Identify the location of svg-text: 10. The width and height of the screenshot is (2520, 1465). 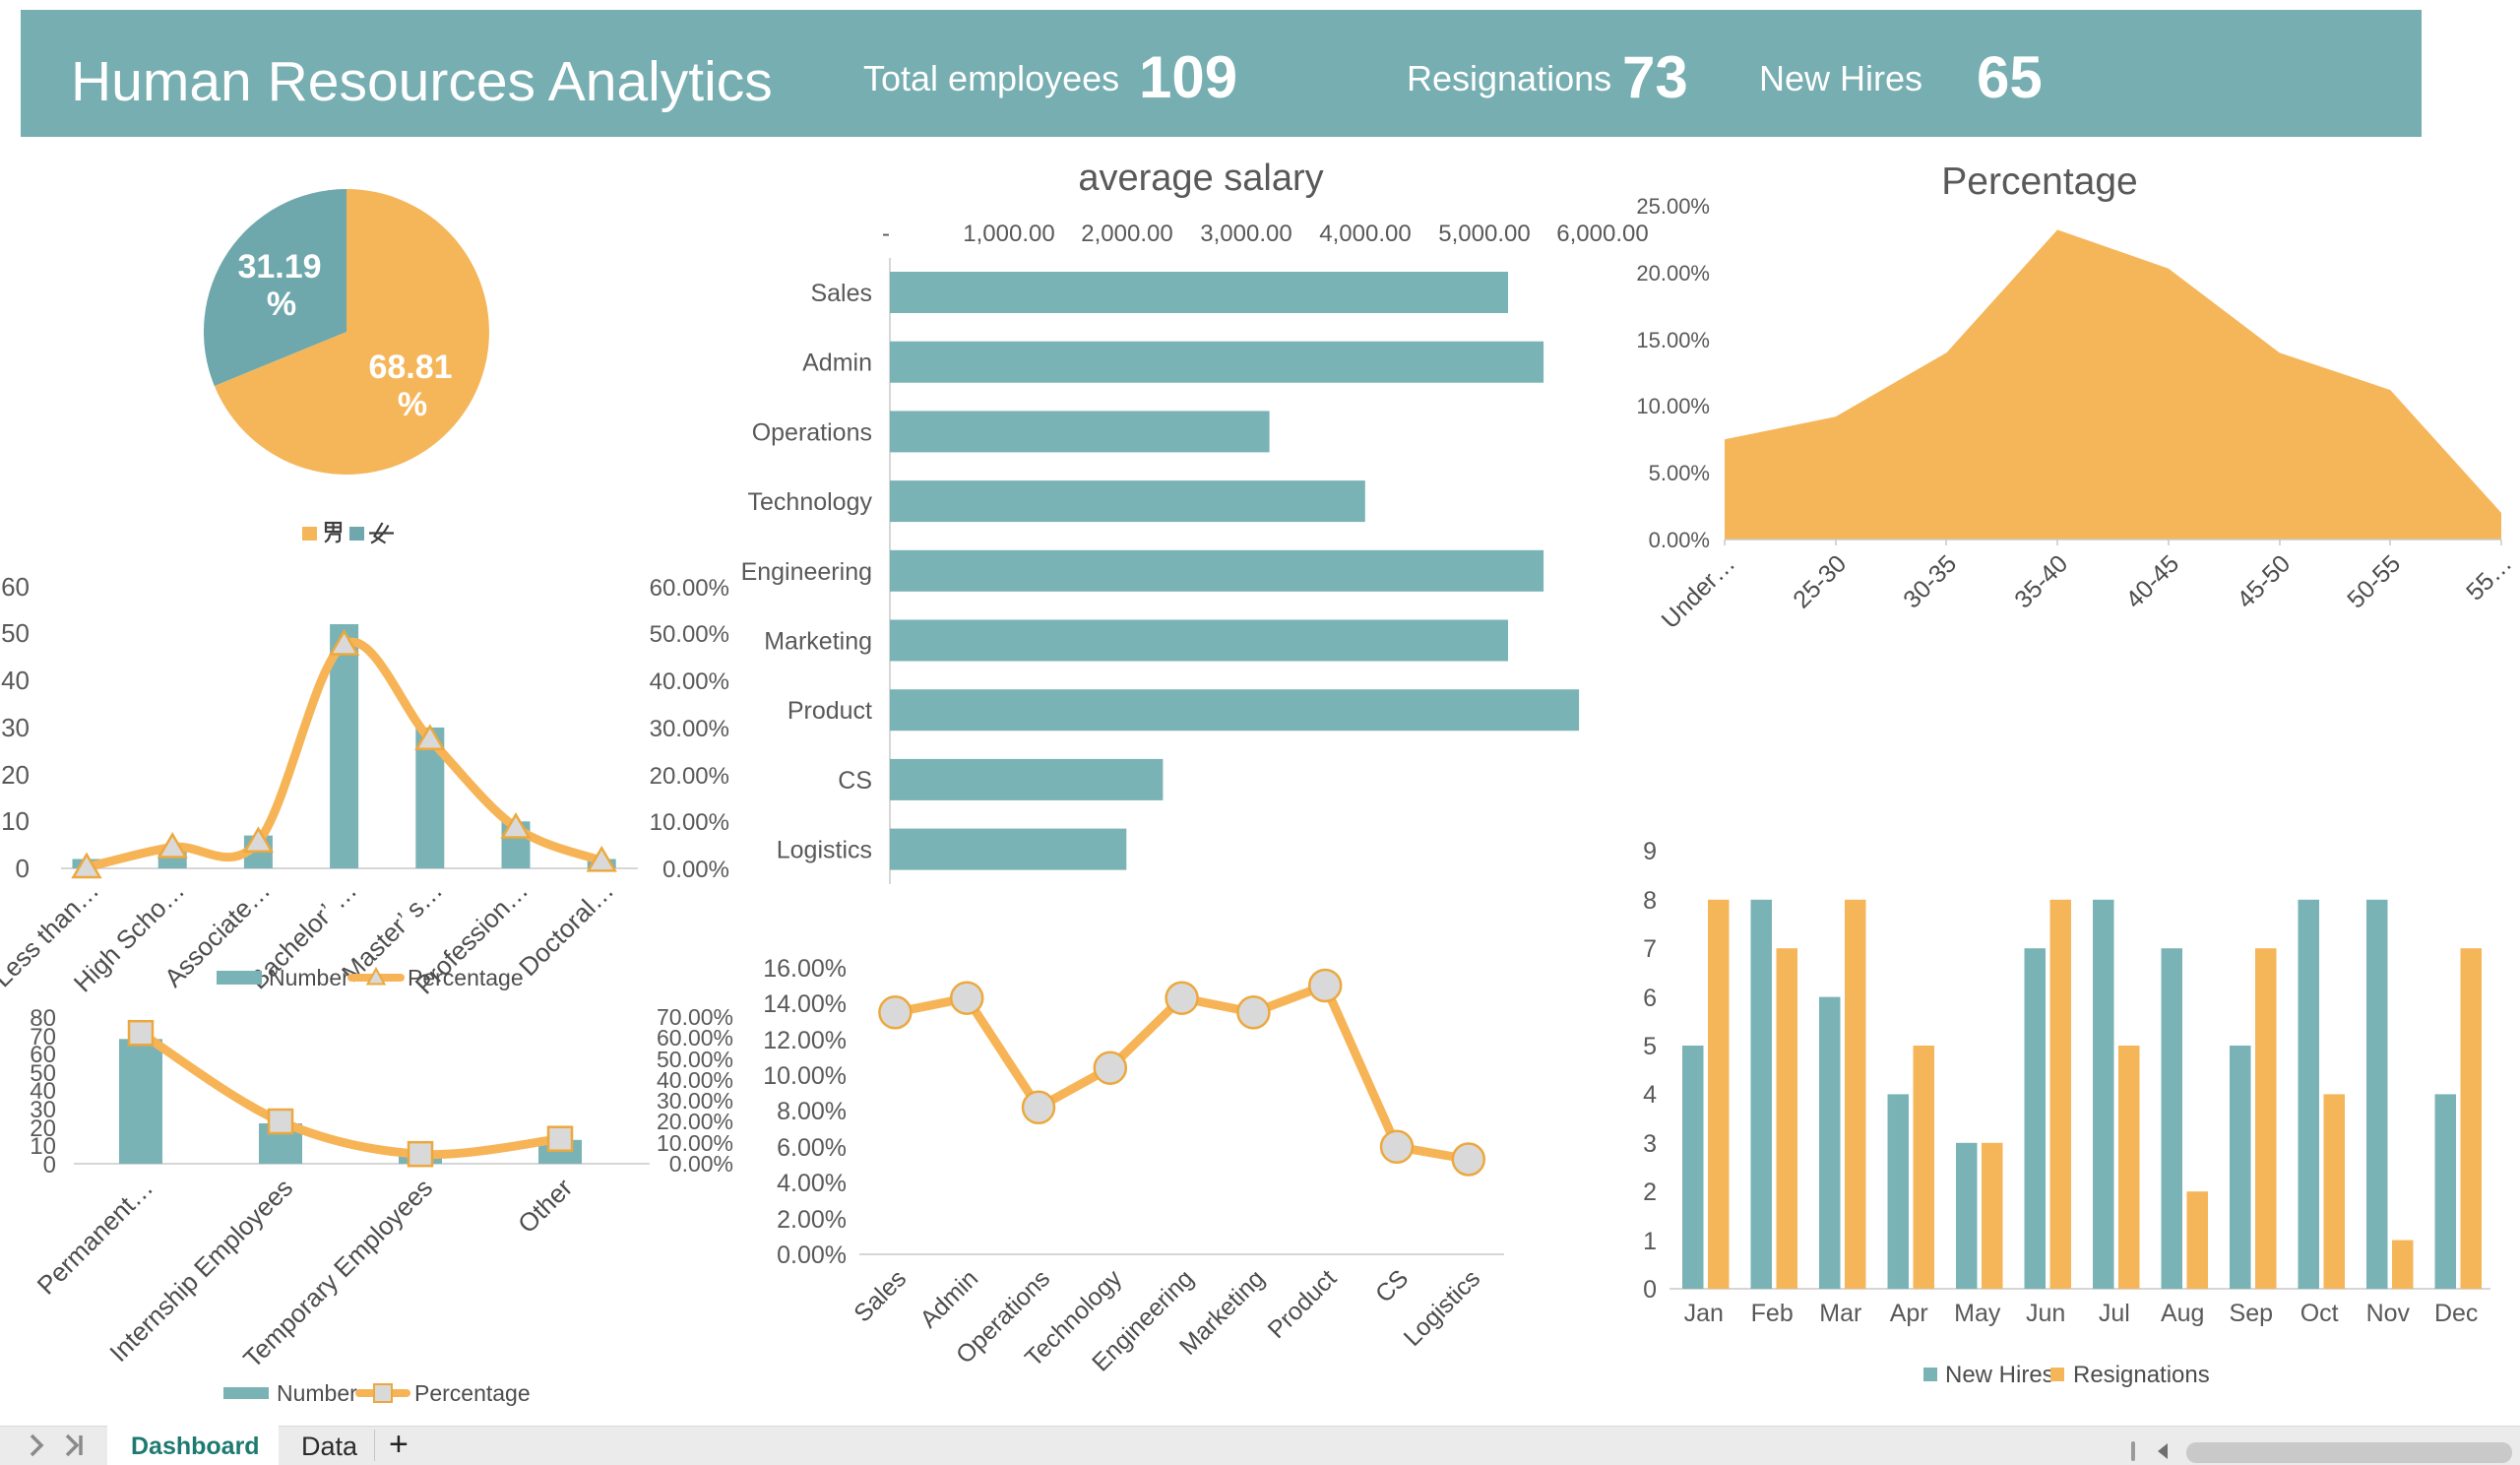
(15, 821).